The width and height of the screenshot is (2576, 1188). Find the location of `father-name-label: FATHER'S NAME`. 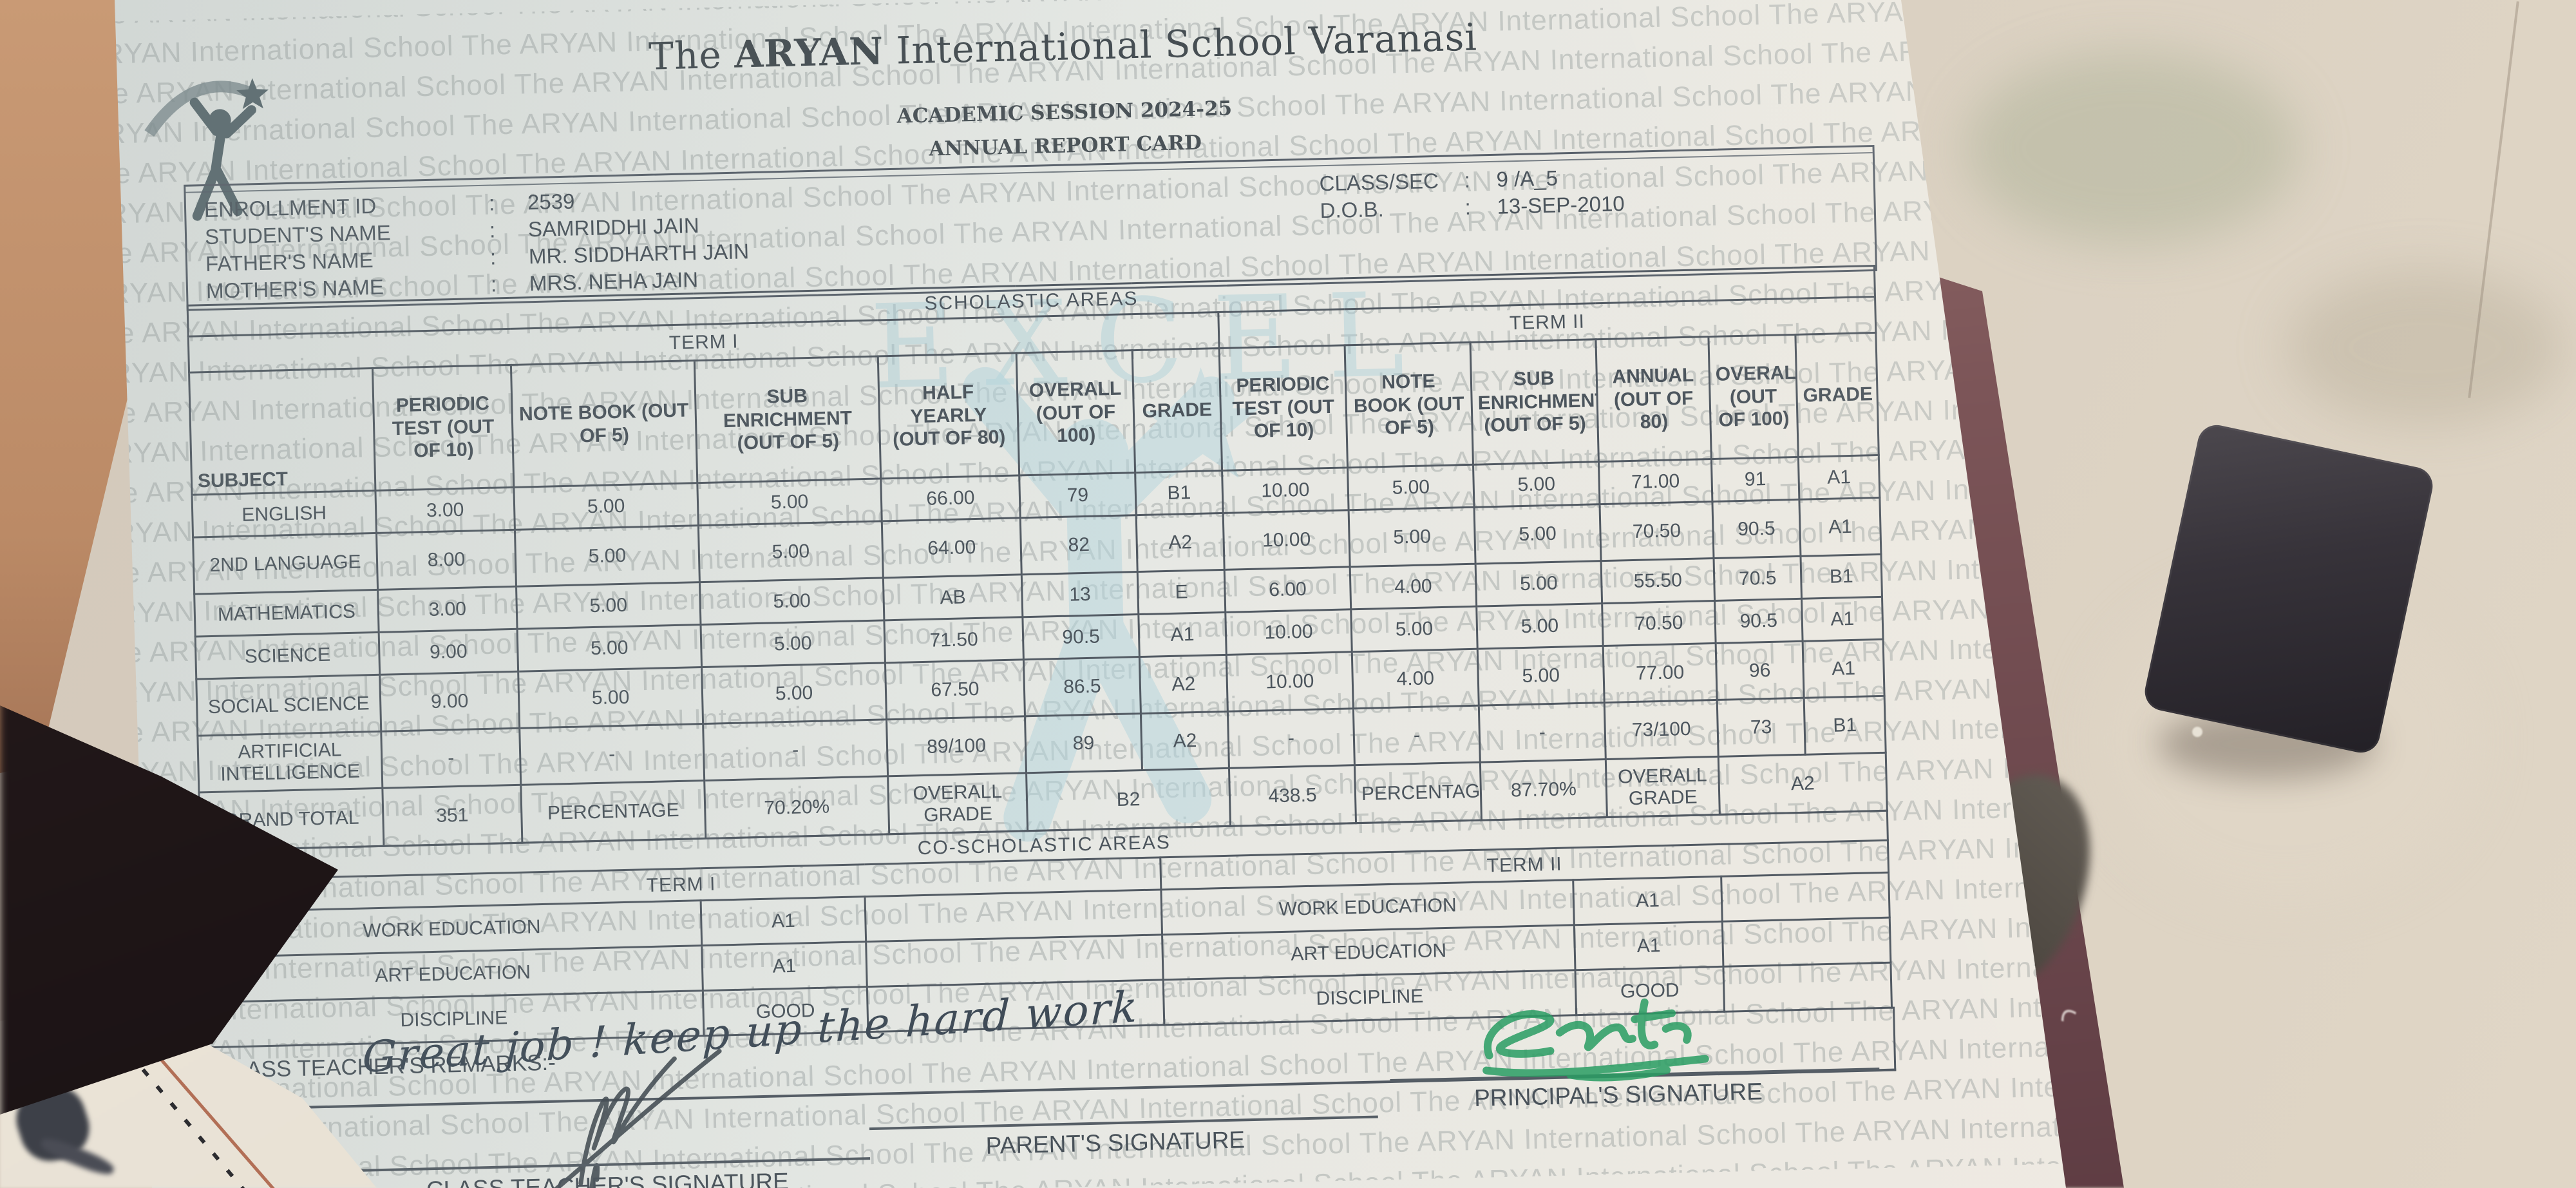

father-name-label: FATHER'S NAME is located at coordinates (289, 261).